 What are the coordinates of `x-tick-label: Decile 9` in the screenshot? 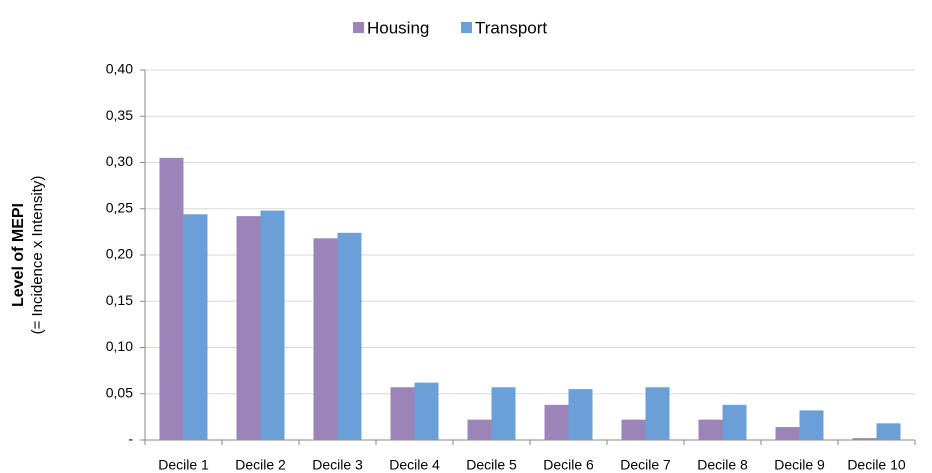 It's located at (799, 465).